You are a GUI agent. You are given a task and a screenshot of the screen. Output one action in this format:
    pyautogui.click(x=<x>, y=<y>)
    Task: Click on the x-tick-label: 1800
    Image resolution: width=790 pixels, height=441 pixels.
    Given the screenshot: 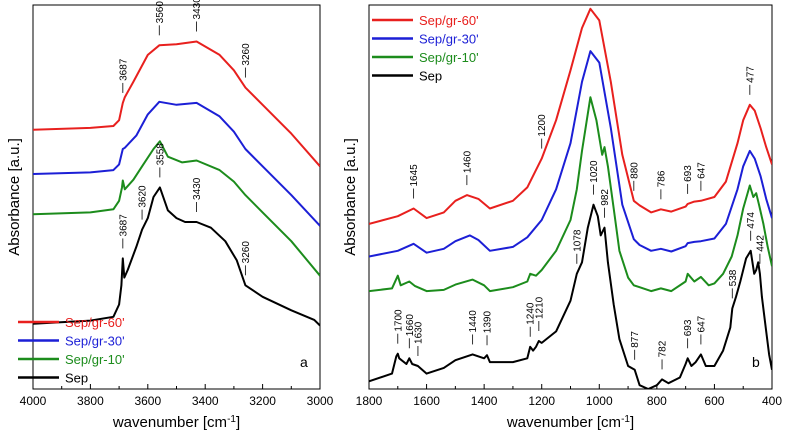 What is the action you would take?
    pyautogui.click(x=369, y=401)
    